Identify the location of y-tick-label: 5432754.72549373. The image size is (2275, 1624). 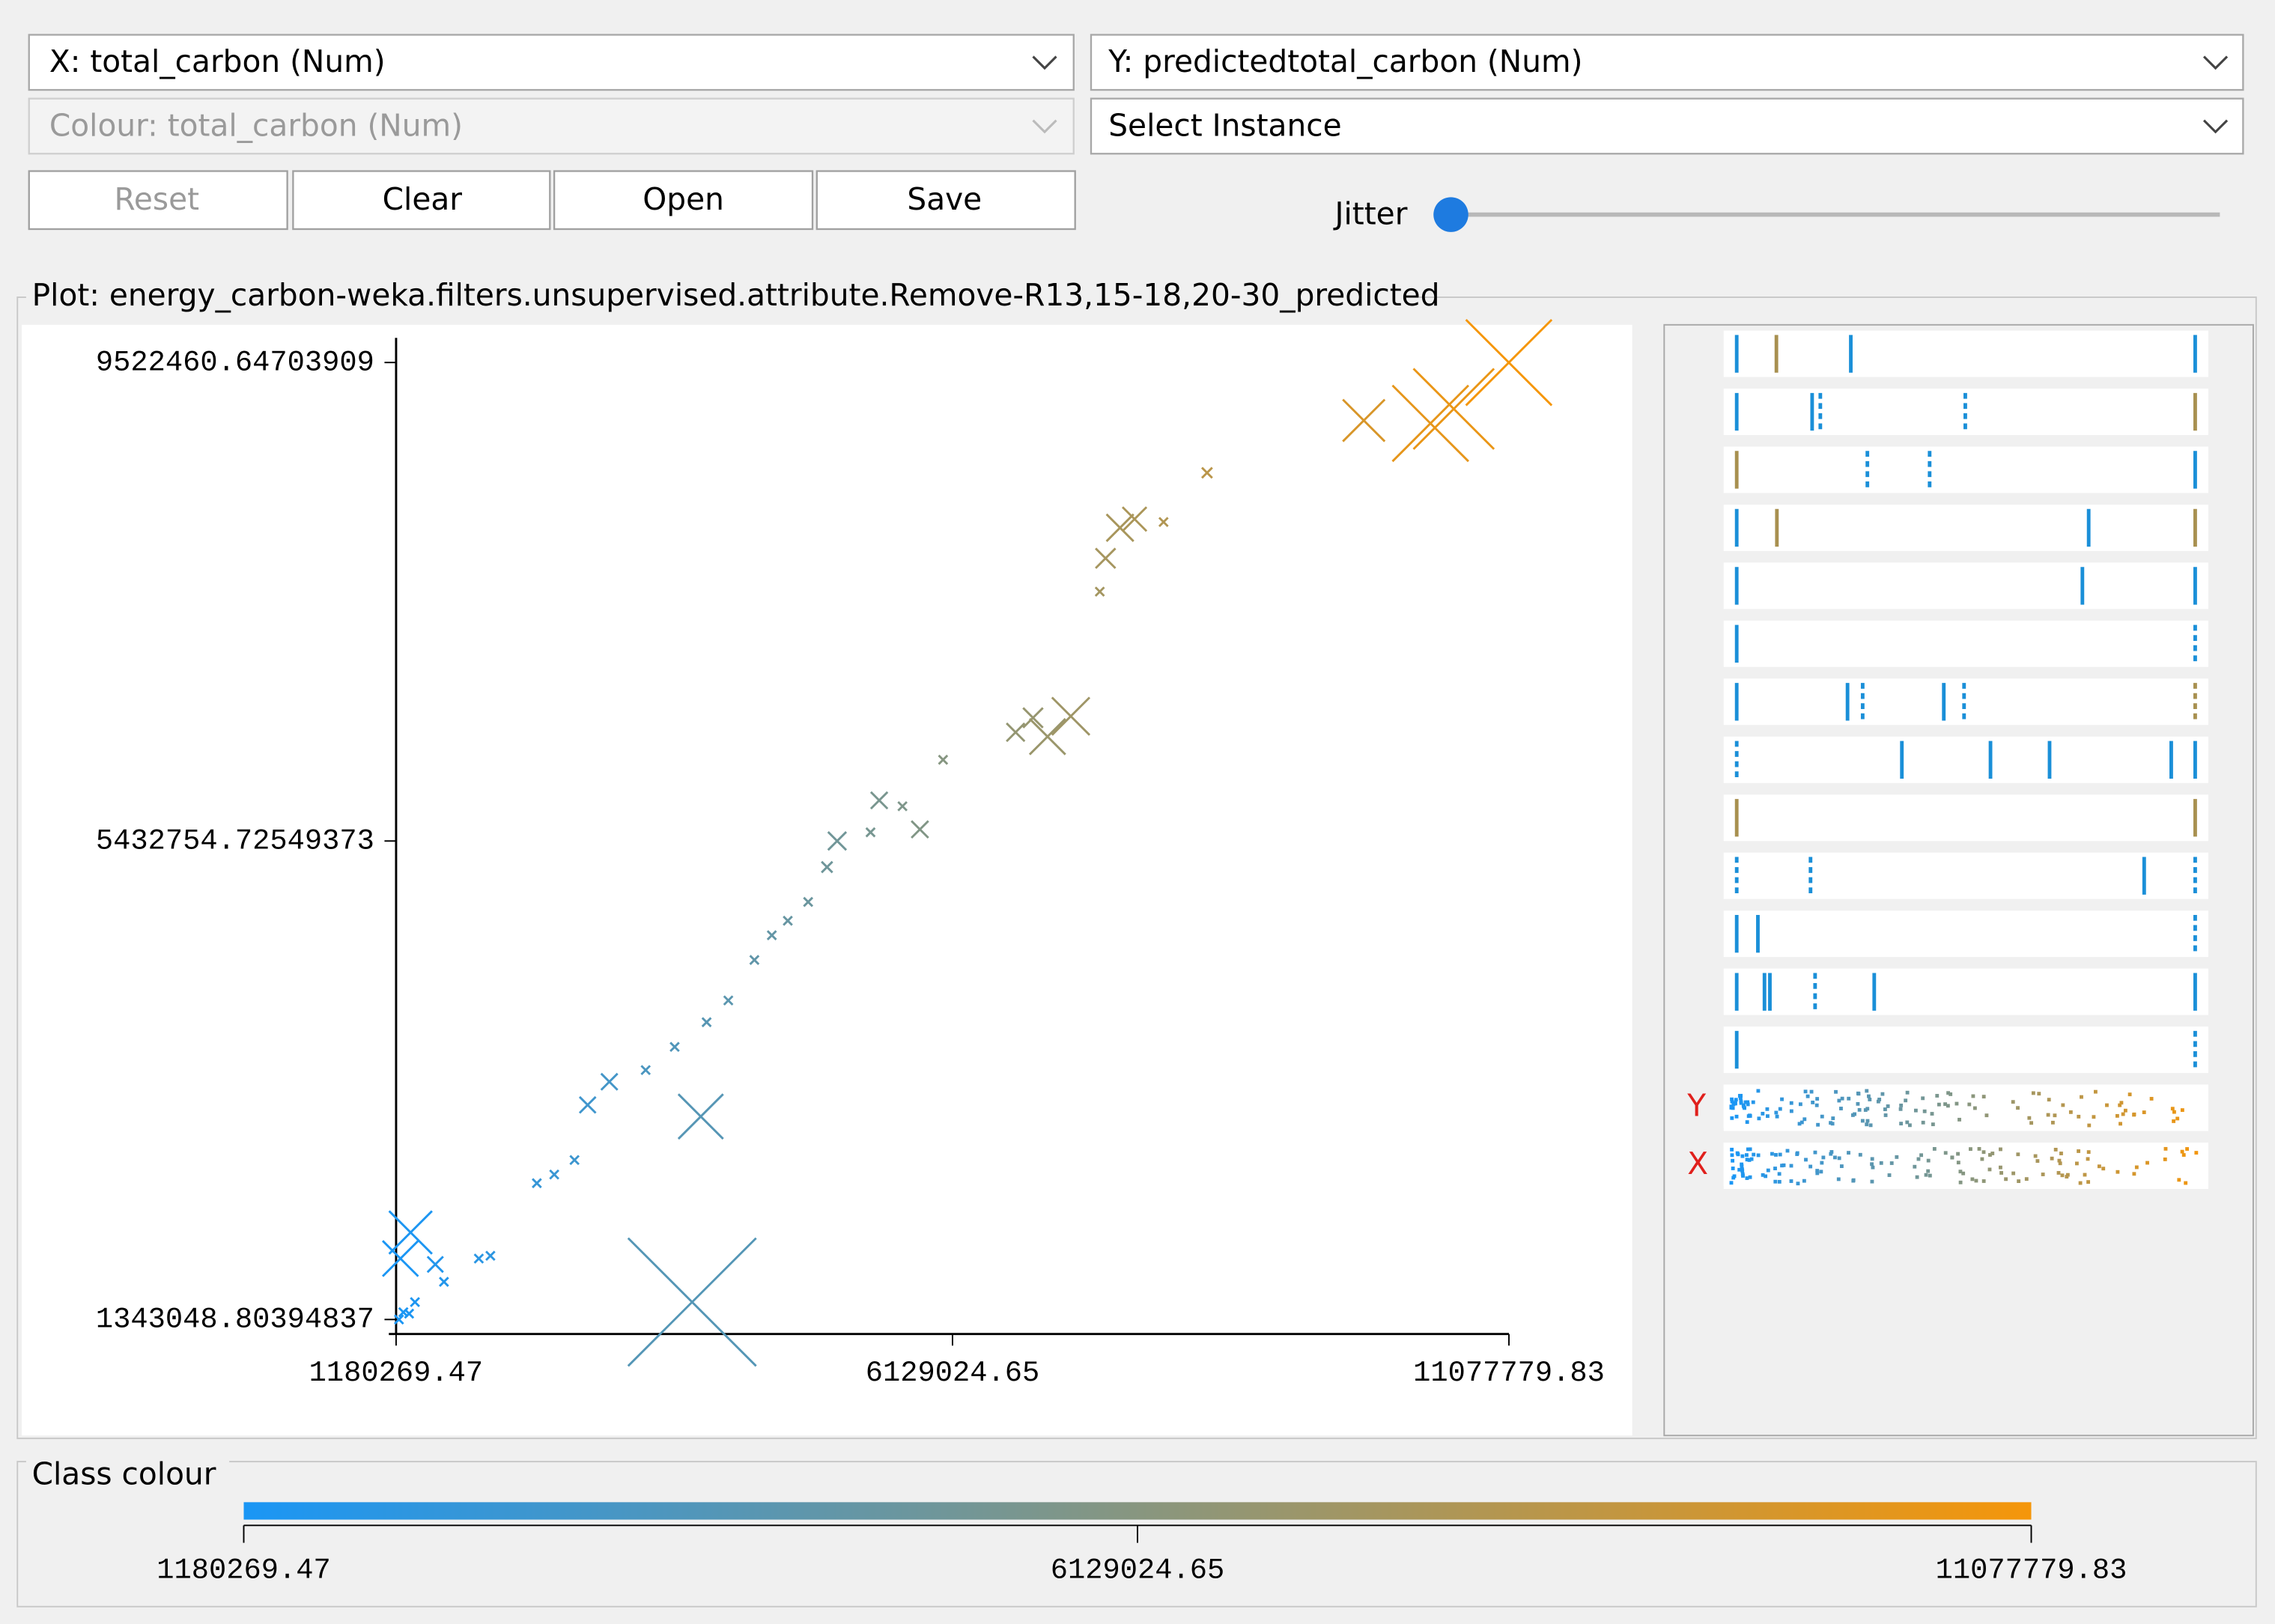
(235, 840).